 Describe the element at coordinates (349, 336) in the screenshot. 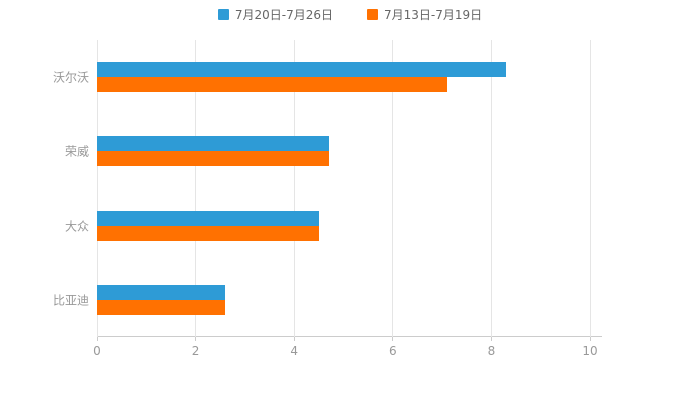

I see `x-axis-line` at that location.